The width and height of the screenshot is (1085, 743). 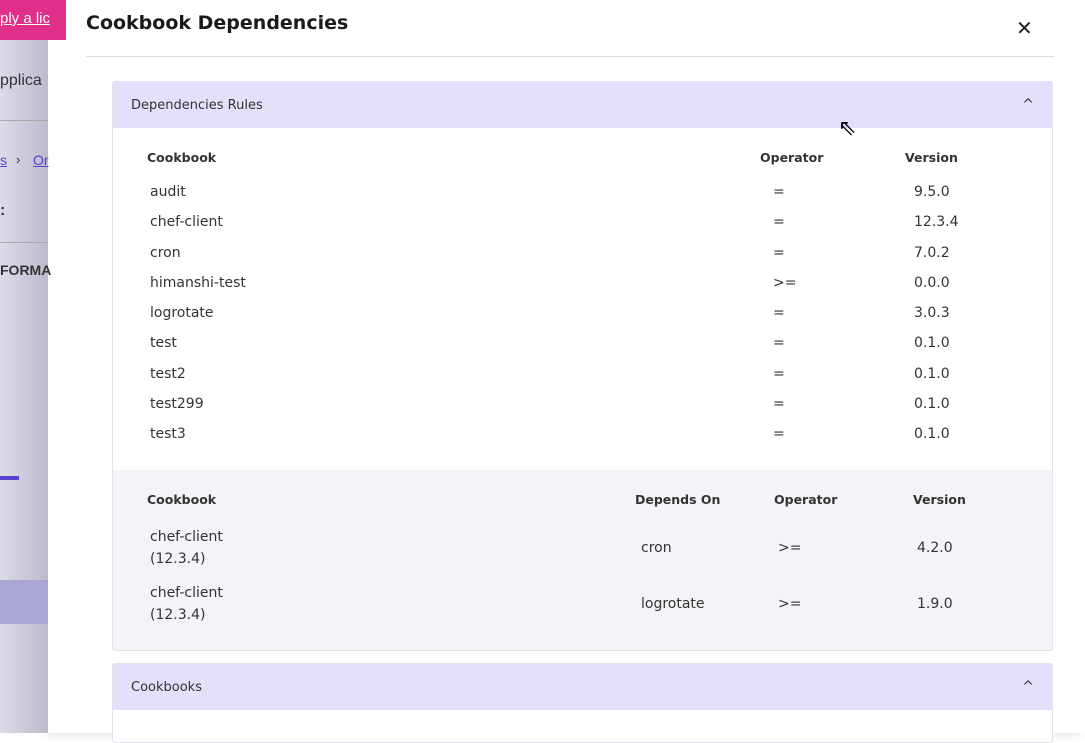 What do you see at coordinates (26, 270) in the screenshot?
I see `section-tab: FORMA` at bounding box center [26, 270].